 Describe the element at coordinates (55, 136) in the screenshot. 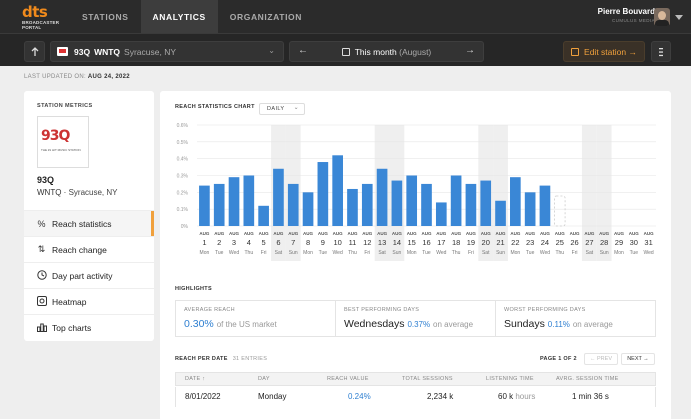

I see `station-logo-text: 93Q` at that location.